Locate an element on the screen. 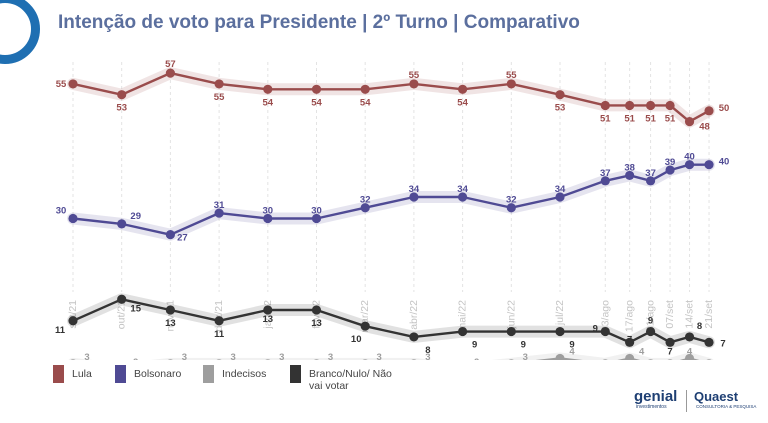  series-band is located at coordinates (391, 97).